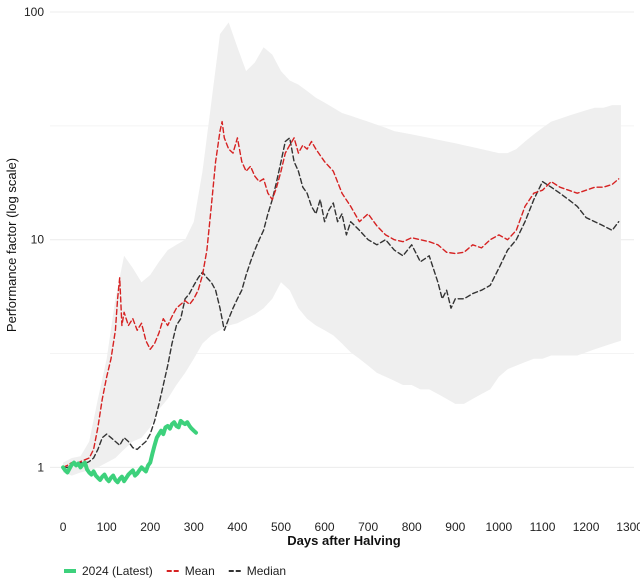 Image resolution: width=640 pixels, height=586 pixels. I want to click on legend: 2024 (Latest) Mean Median, so click(175, 571).